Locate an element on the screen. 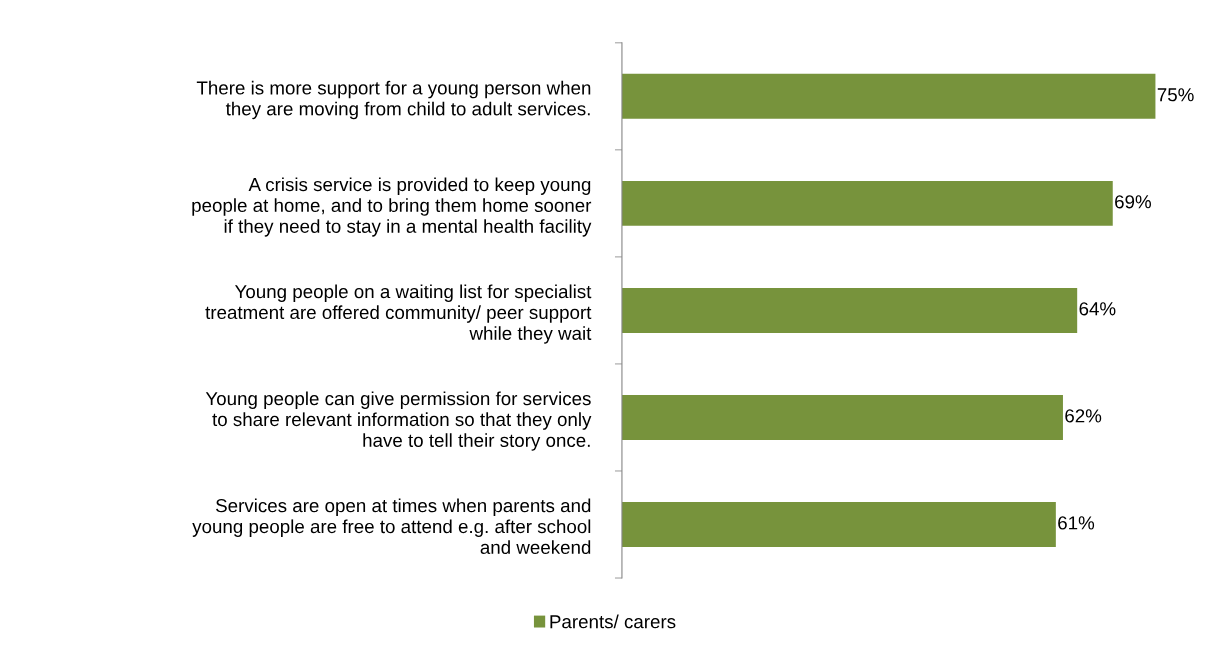  y-tick-label: Services are open at times when parents and young people are free to attend e.g. after school and weekend is located at coordinates (391, 526).